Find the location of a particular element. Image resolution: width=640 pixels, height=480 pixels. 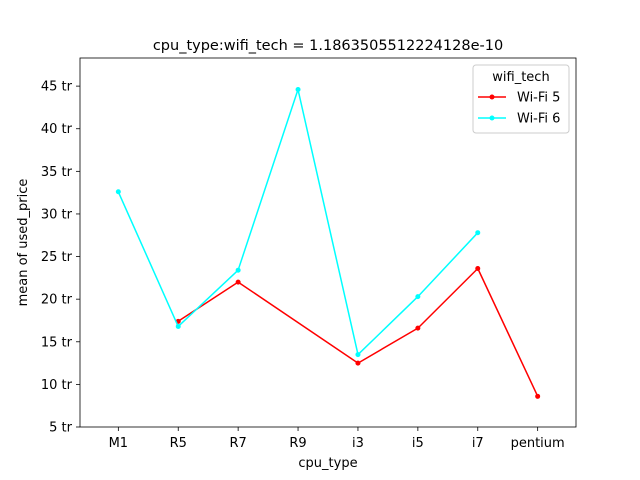

x-tick-label: i7 is located at coordinates (478, 443).